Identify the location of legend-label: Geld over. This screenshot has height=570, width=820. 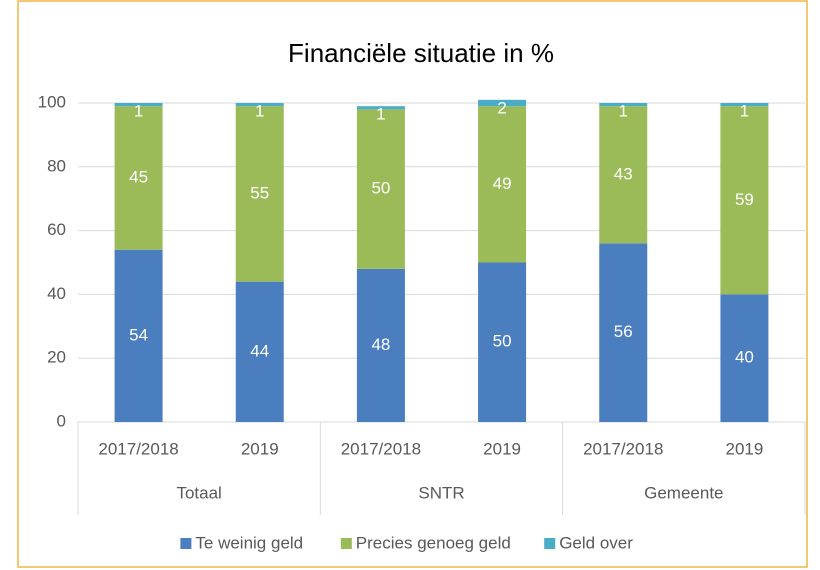
(596, 542).